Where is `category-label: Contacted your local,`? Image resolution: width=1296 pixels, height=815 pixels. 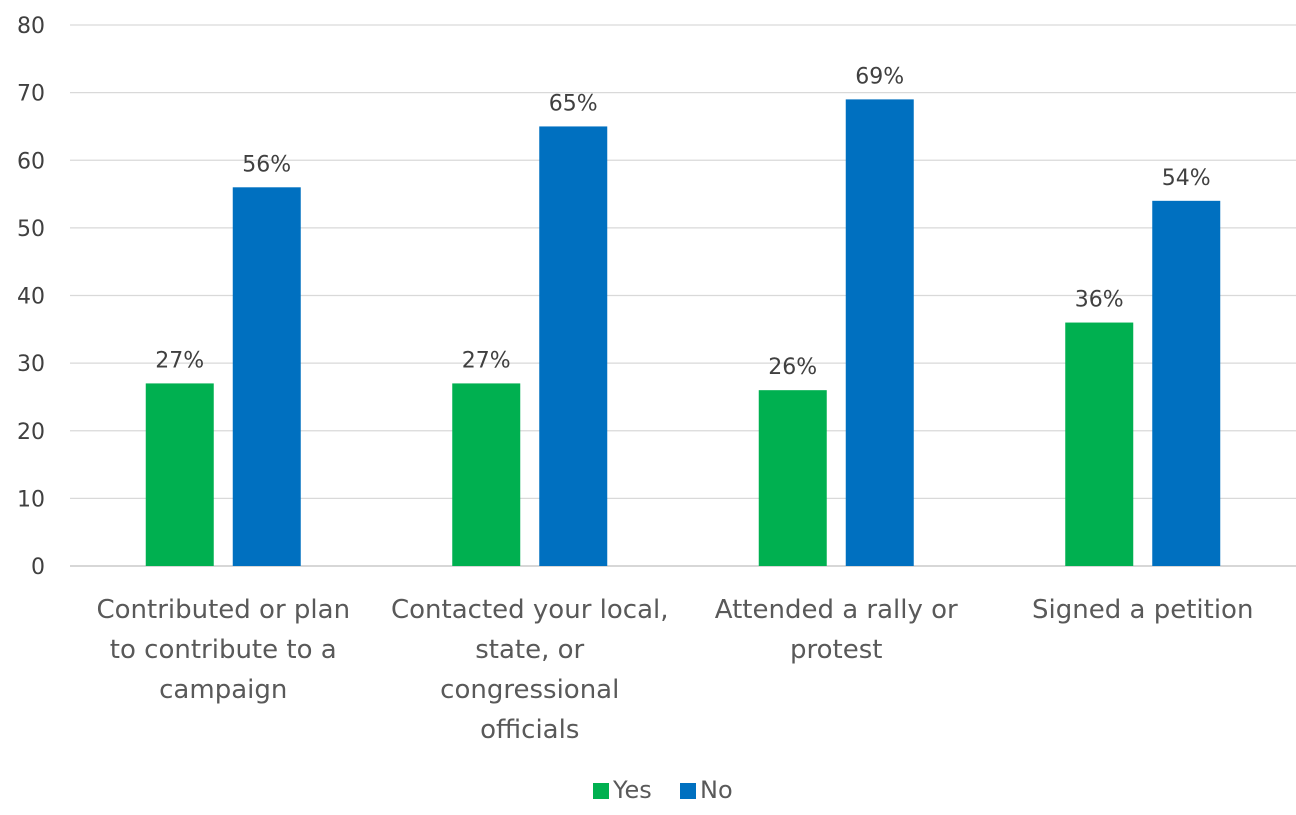
category-label: Contacted your local, is located at coordinates (530, 610).